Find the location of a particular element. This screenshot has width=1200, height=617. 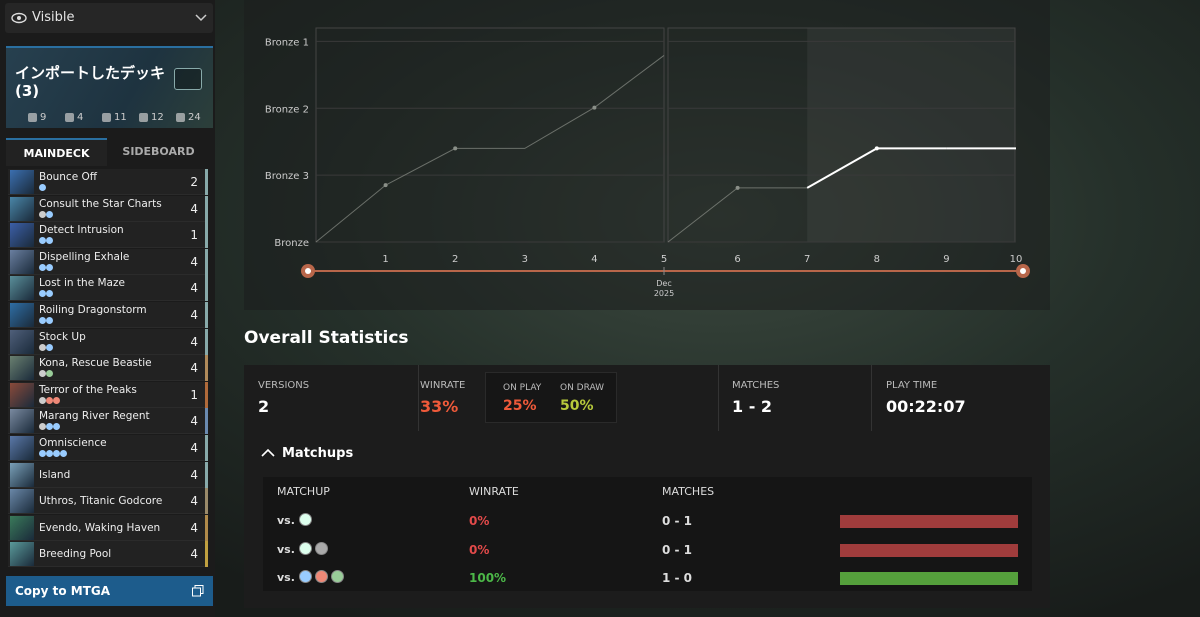

card-row: Bounce Off 2 is located at coordinates (108, 182).